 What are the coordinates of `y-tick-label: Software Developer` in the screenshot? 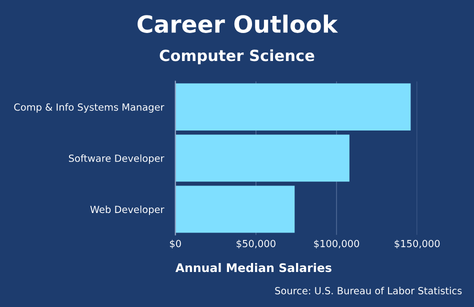 It's located at (116, 159).